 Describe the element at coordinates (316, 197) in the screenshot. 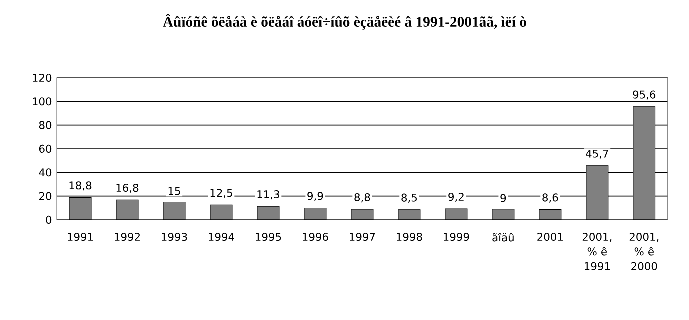

I see `data-label: 9,9` at that location.